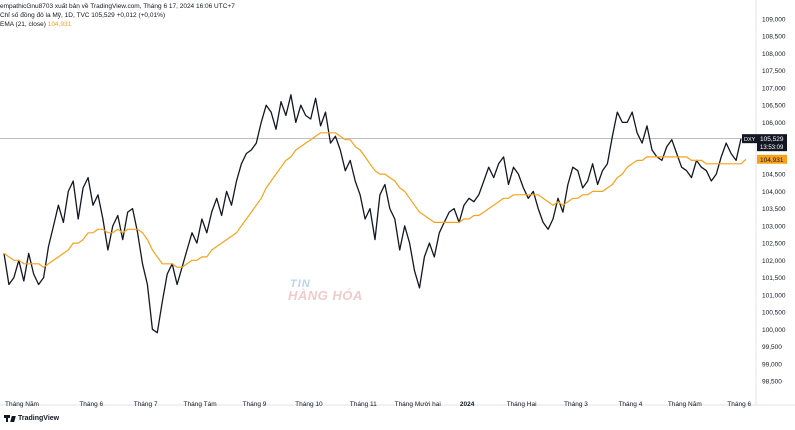  What do you see at coordinates (467, 404) in the screenshot?
I see `x-tick-label: 2024` at bounding box center [467, 404].